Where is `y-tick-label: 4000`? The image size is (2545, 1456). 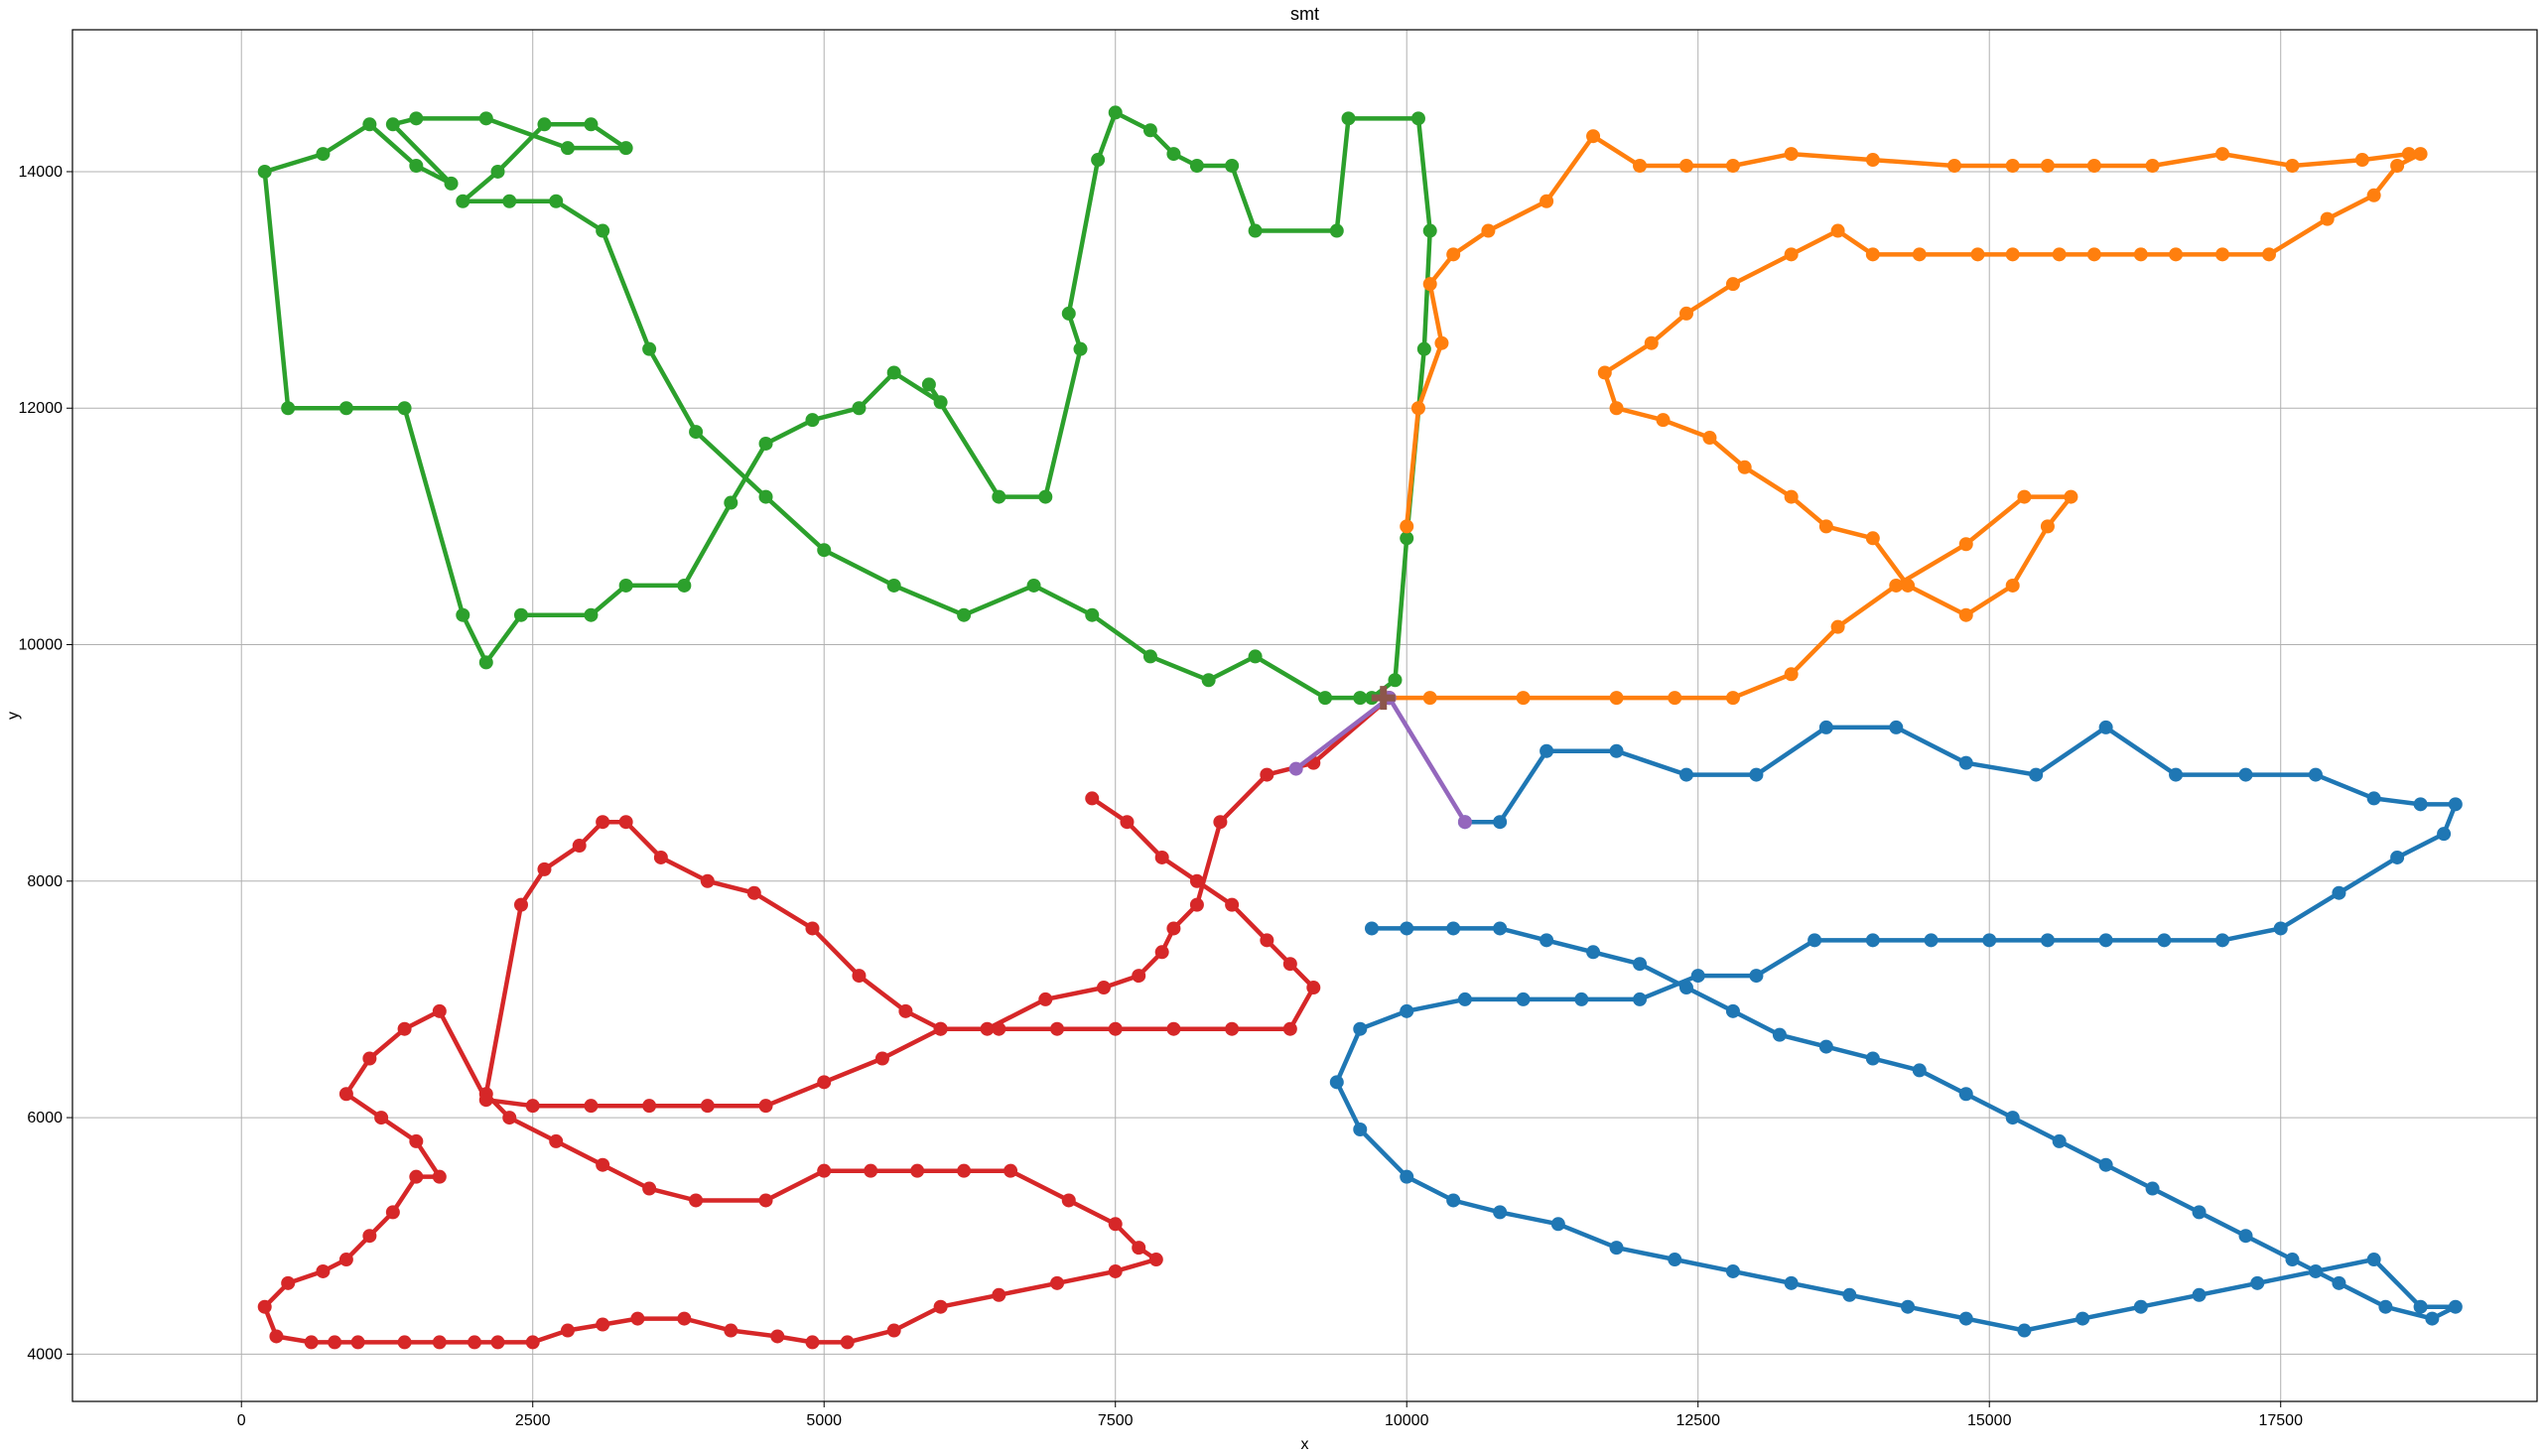 y-tick-label: 4000 is located at coordinates (45, 1354).